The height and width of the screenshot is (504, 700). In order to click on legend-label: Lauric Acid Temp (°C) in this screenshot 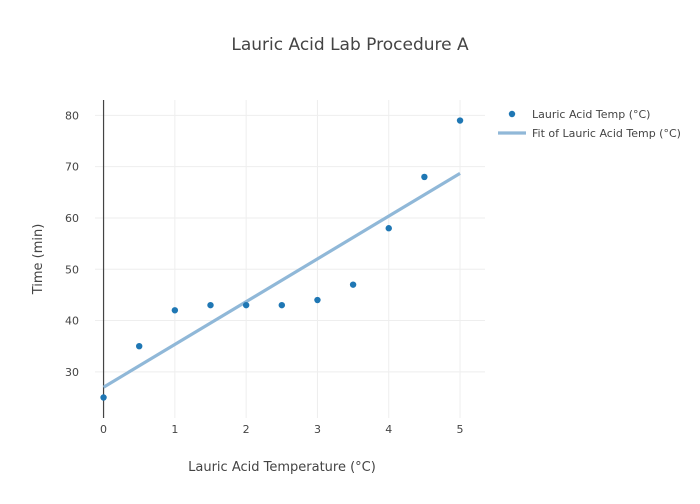, I will do `click(591, 114)`.